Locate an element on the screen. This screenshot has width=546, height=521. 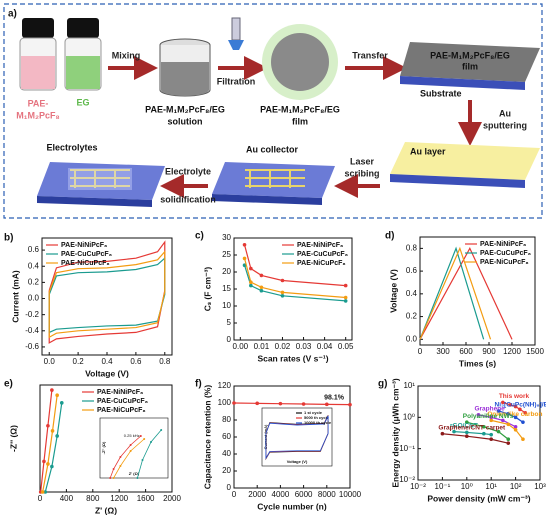
legend-label: 10000 th cycle is located at coordinates (318, 422).